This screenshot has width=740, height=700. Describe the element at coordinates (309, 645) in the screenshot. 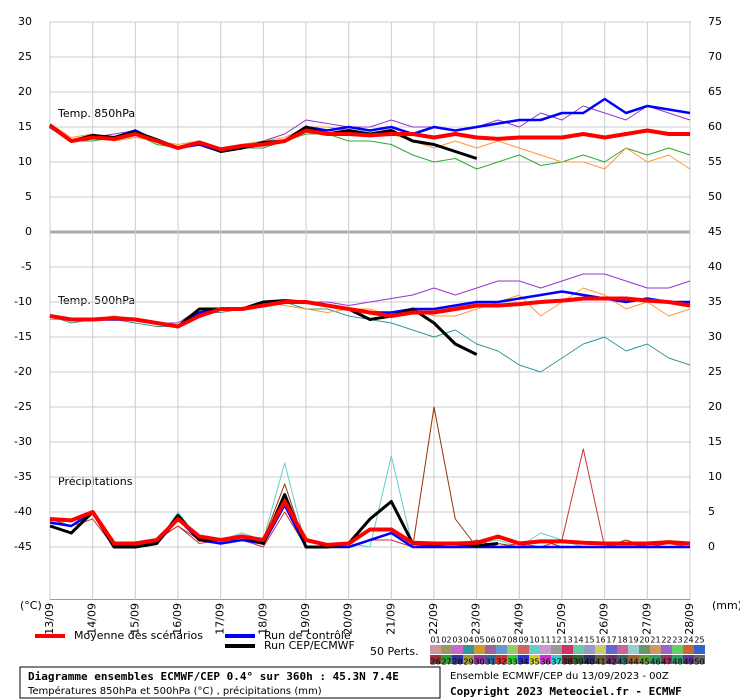

I see `legend-label: Run CEP/ECMWF` at that location.